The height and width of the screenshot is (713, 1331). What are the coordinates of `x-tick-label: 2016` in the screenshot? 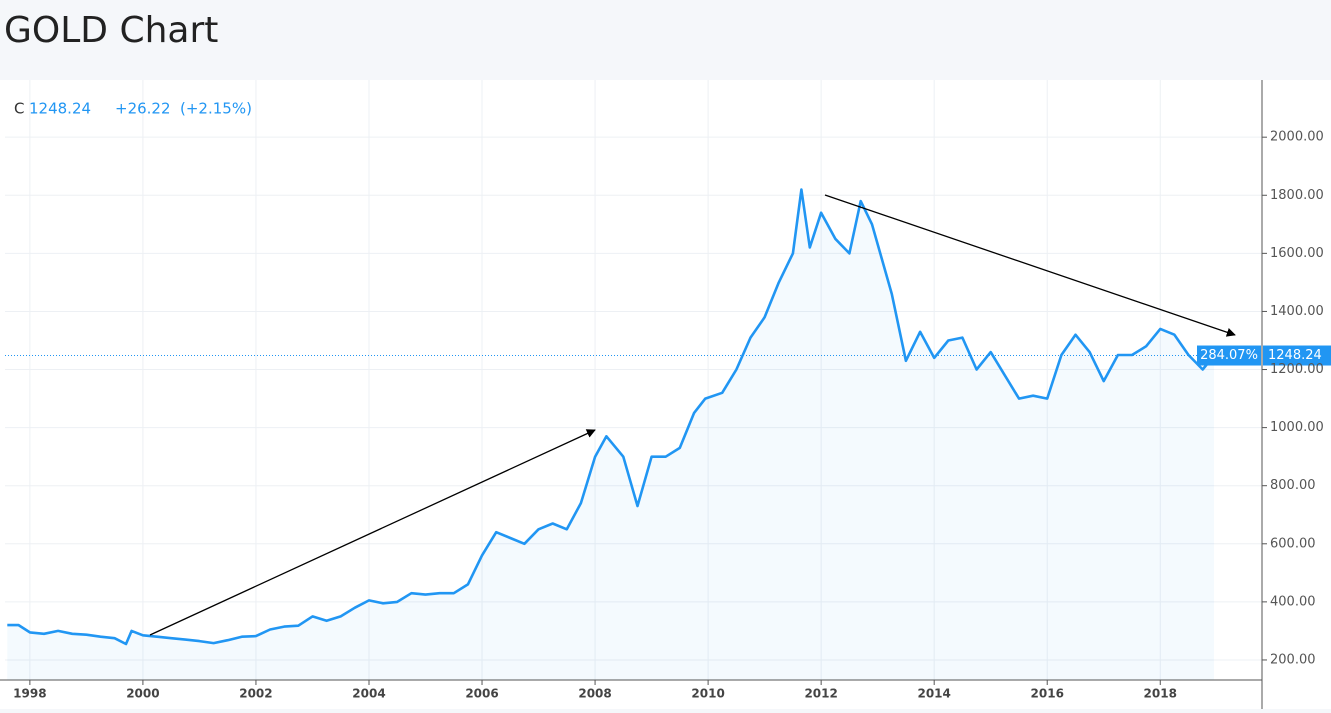 It's located at (1047, 694).